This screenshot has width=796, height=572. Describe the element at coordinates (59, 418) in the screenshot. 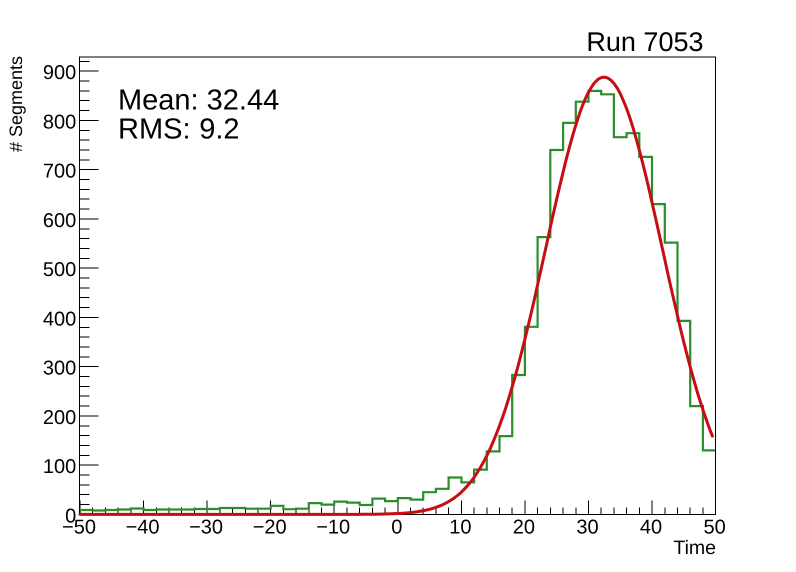

I see `svg-text: 200` at that location.